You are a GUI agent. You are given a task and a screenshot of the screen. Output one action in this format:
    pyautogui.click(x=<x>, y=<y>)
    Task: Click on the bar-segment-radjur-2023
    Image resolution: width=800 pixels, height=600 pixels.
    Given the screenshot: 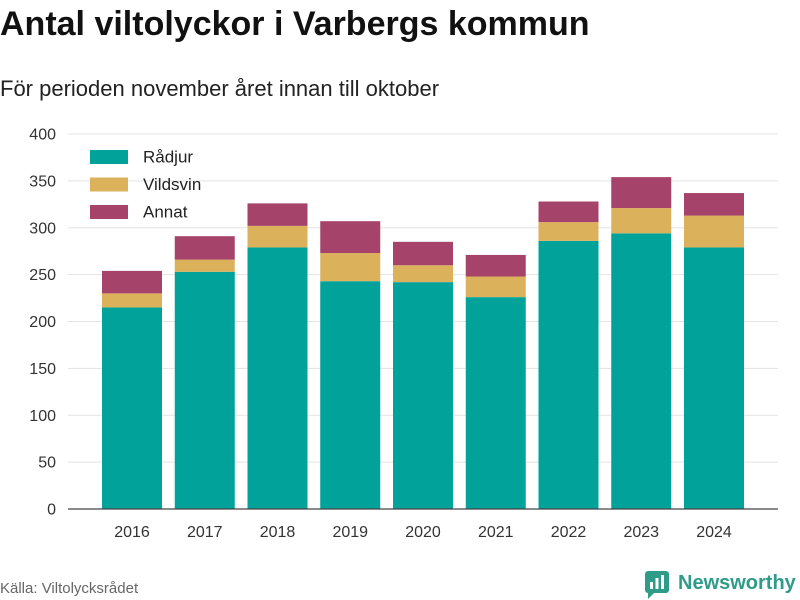 What is the action you would take?
    pyautogui.click(x=641, y=371)
    